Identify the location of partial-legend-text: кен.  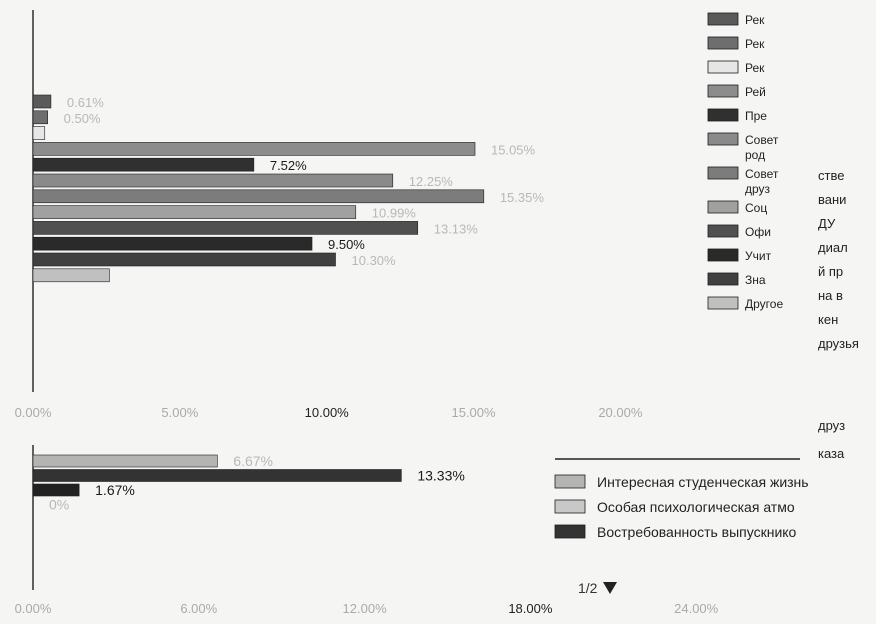
(828, 319).